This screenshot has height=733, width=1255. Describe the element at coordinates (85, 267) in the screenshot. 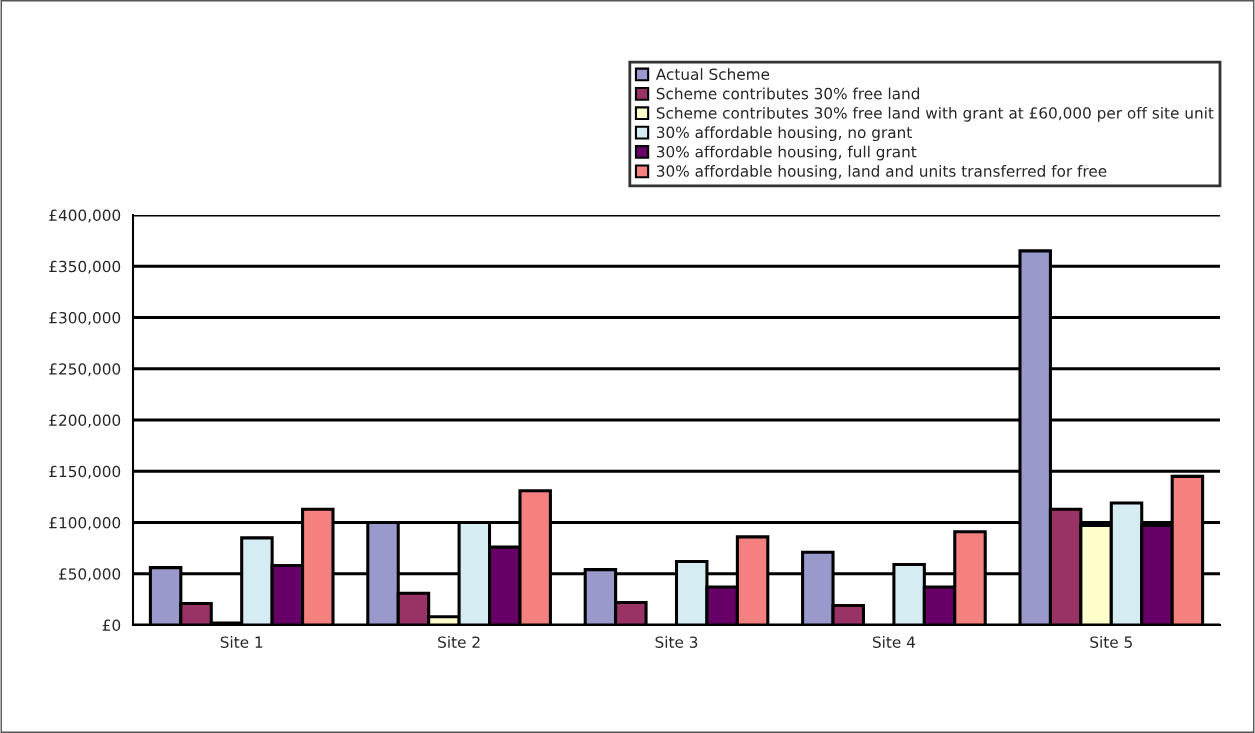

I see `y-tick-label: £350,000` at that location.